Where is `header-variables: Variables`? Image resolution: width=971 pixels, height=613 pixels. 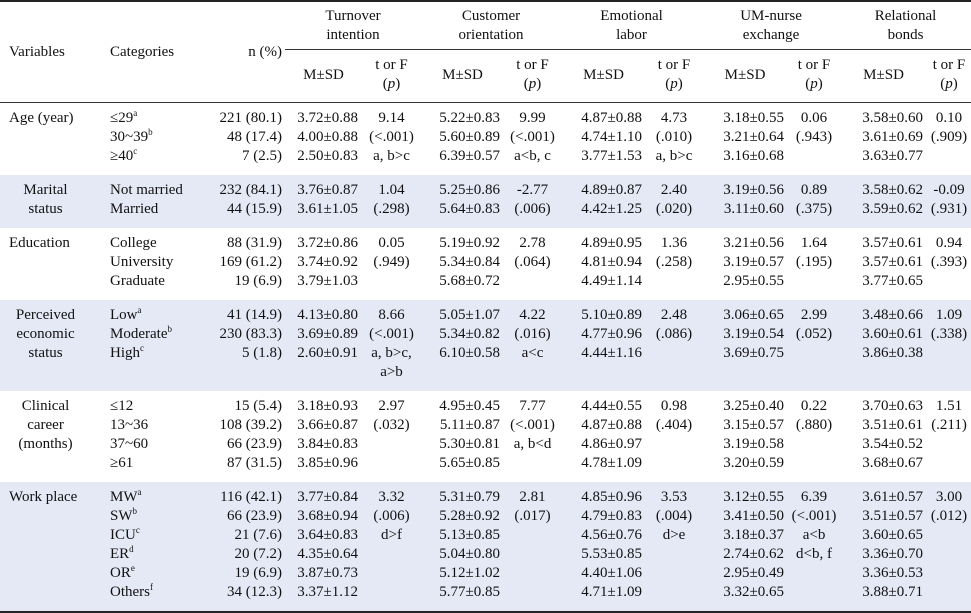 header-variables: Variables is located at coordinates (52, 52).